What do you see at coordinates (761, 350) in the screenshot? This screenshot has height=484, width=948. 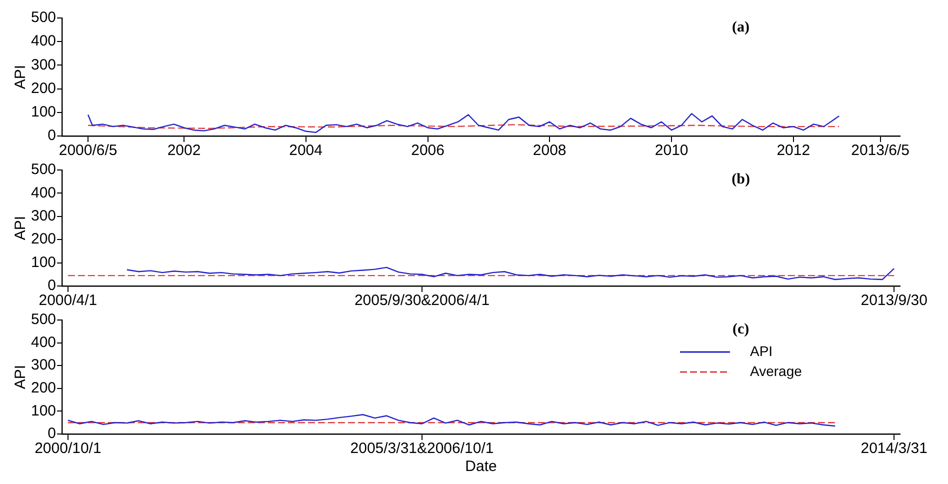 I see `legend-label: API` at bounding box center [761, 350].